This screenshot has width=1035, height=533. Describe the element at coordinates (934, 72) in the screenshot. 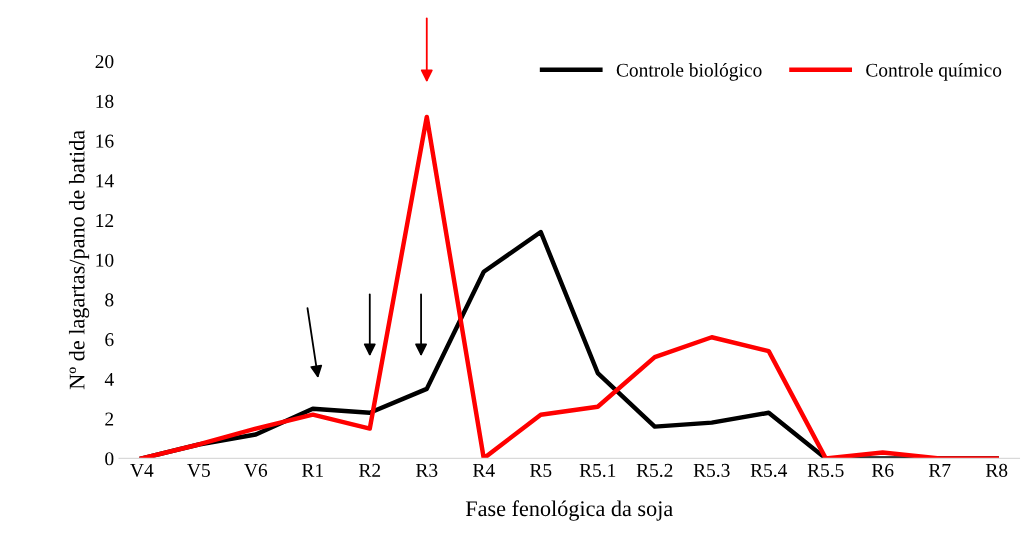

I see `legend-label: Controle químico` at that location.